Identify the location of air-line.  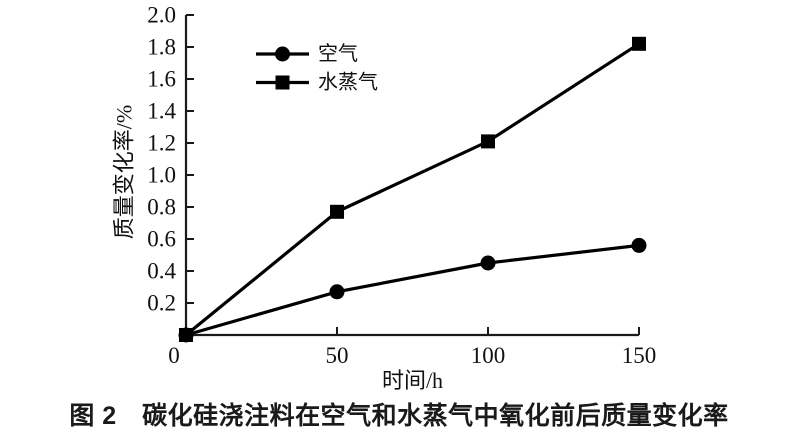
(412, 290).